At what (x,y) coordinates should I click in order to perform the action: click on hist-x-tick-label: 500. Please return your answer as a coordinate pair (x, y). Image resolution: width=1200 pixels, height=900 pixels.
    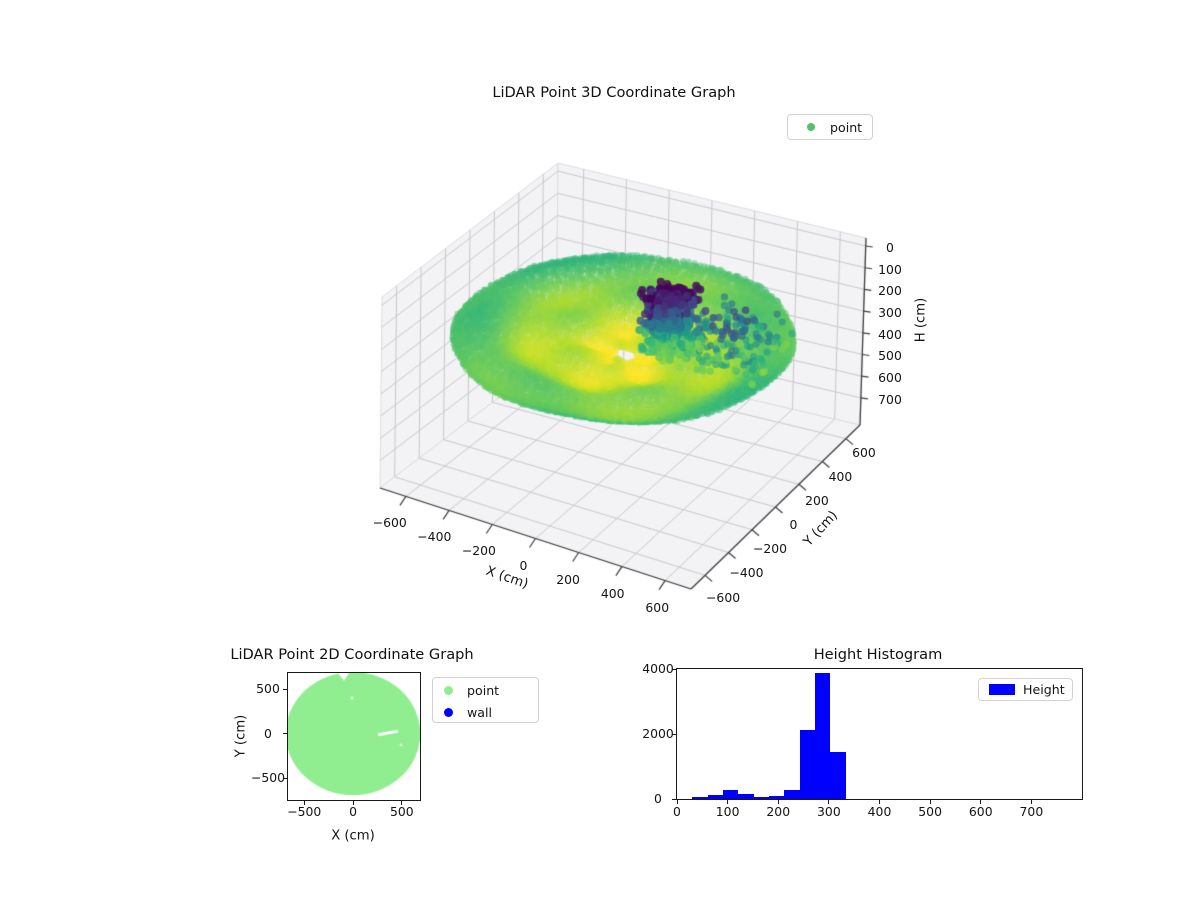
    Looking at the image, I should click on (930, 811).